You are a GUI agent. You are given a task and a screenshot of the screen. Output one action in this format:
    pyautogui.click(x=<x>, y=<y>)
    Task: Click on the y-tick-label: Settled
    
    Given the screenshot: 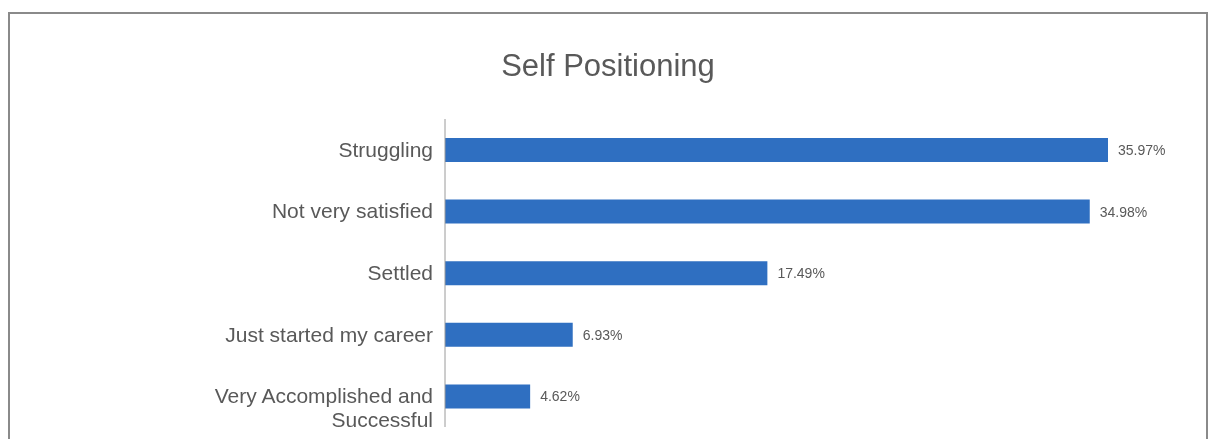 What is the action you would take?
    pyautogui.click(x=400, y=272)
    